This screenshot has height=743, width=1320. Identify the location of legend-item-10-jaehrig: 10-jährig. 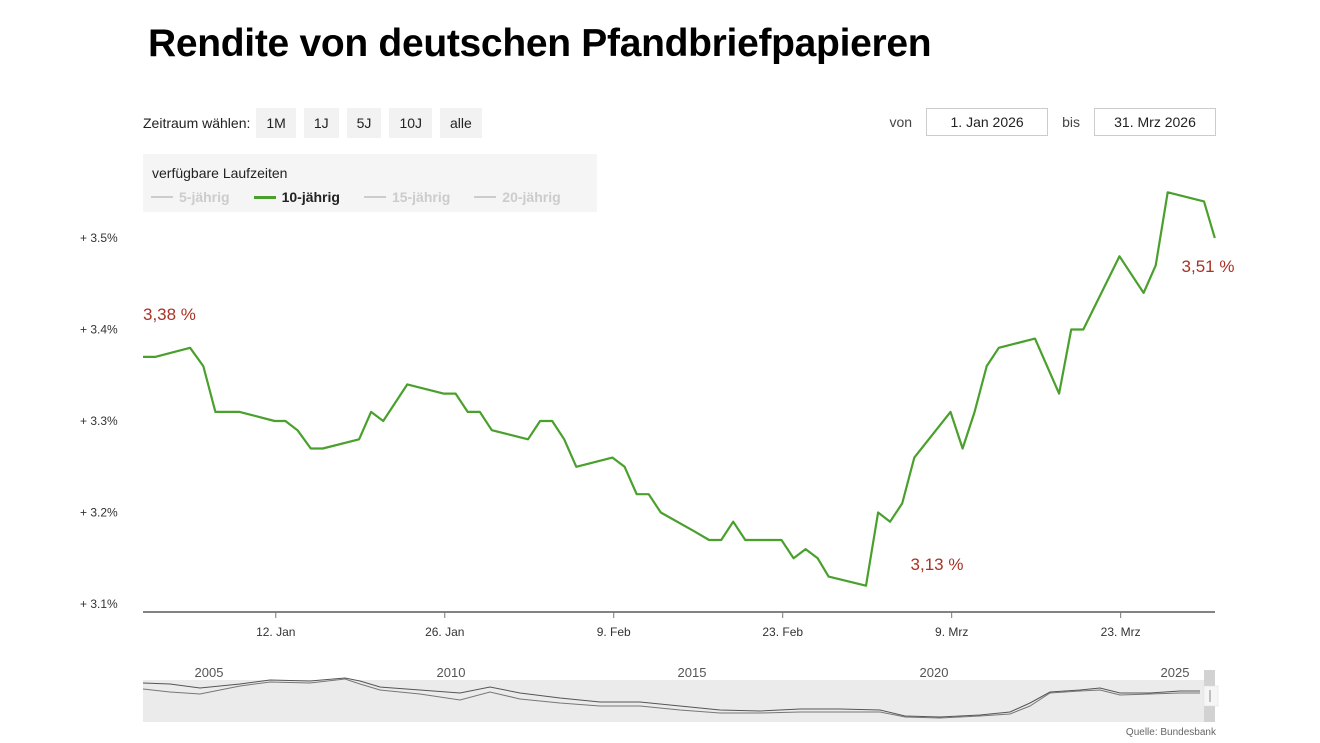
(296, 197).